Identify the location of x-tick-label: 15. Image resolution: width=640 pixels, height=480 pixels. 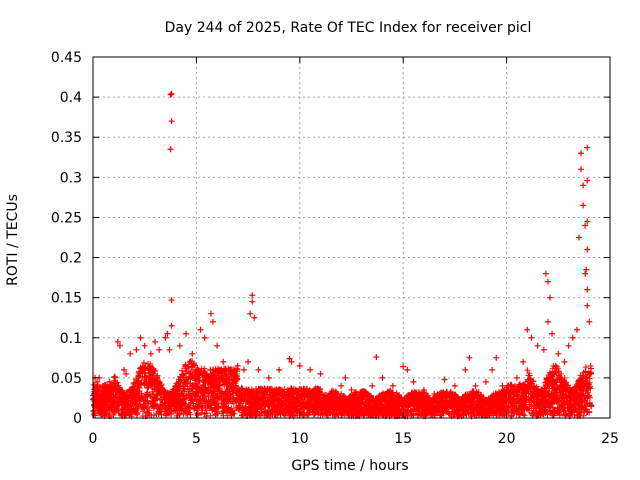
(403, 439).